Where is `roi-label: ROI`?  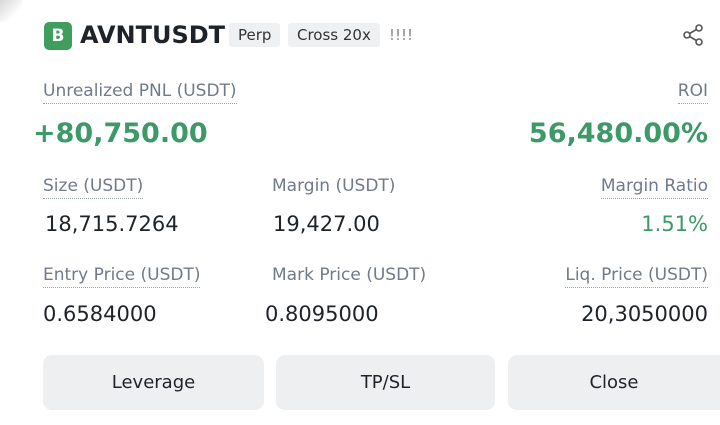
roi-label: ROI is located at coordinates (692, 91).